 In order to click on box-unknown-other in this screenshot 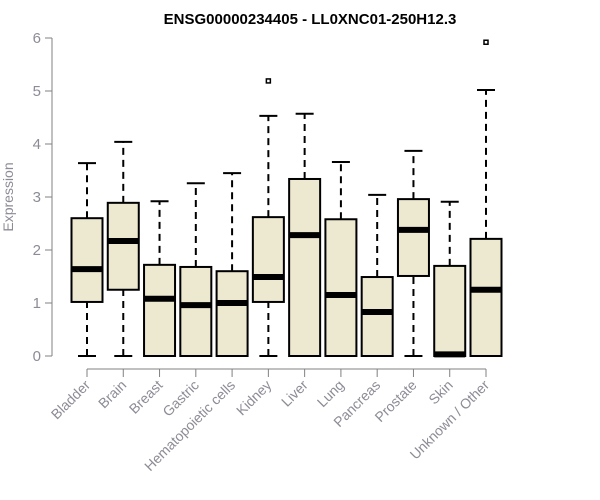, I will do `click(486, 198)`.